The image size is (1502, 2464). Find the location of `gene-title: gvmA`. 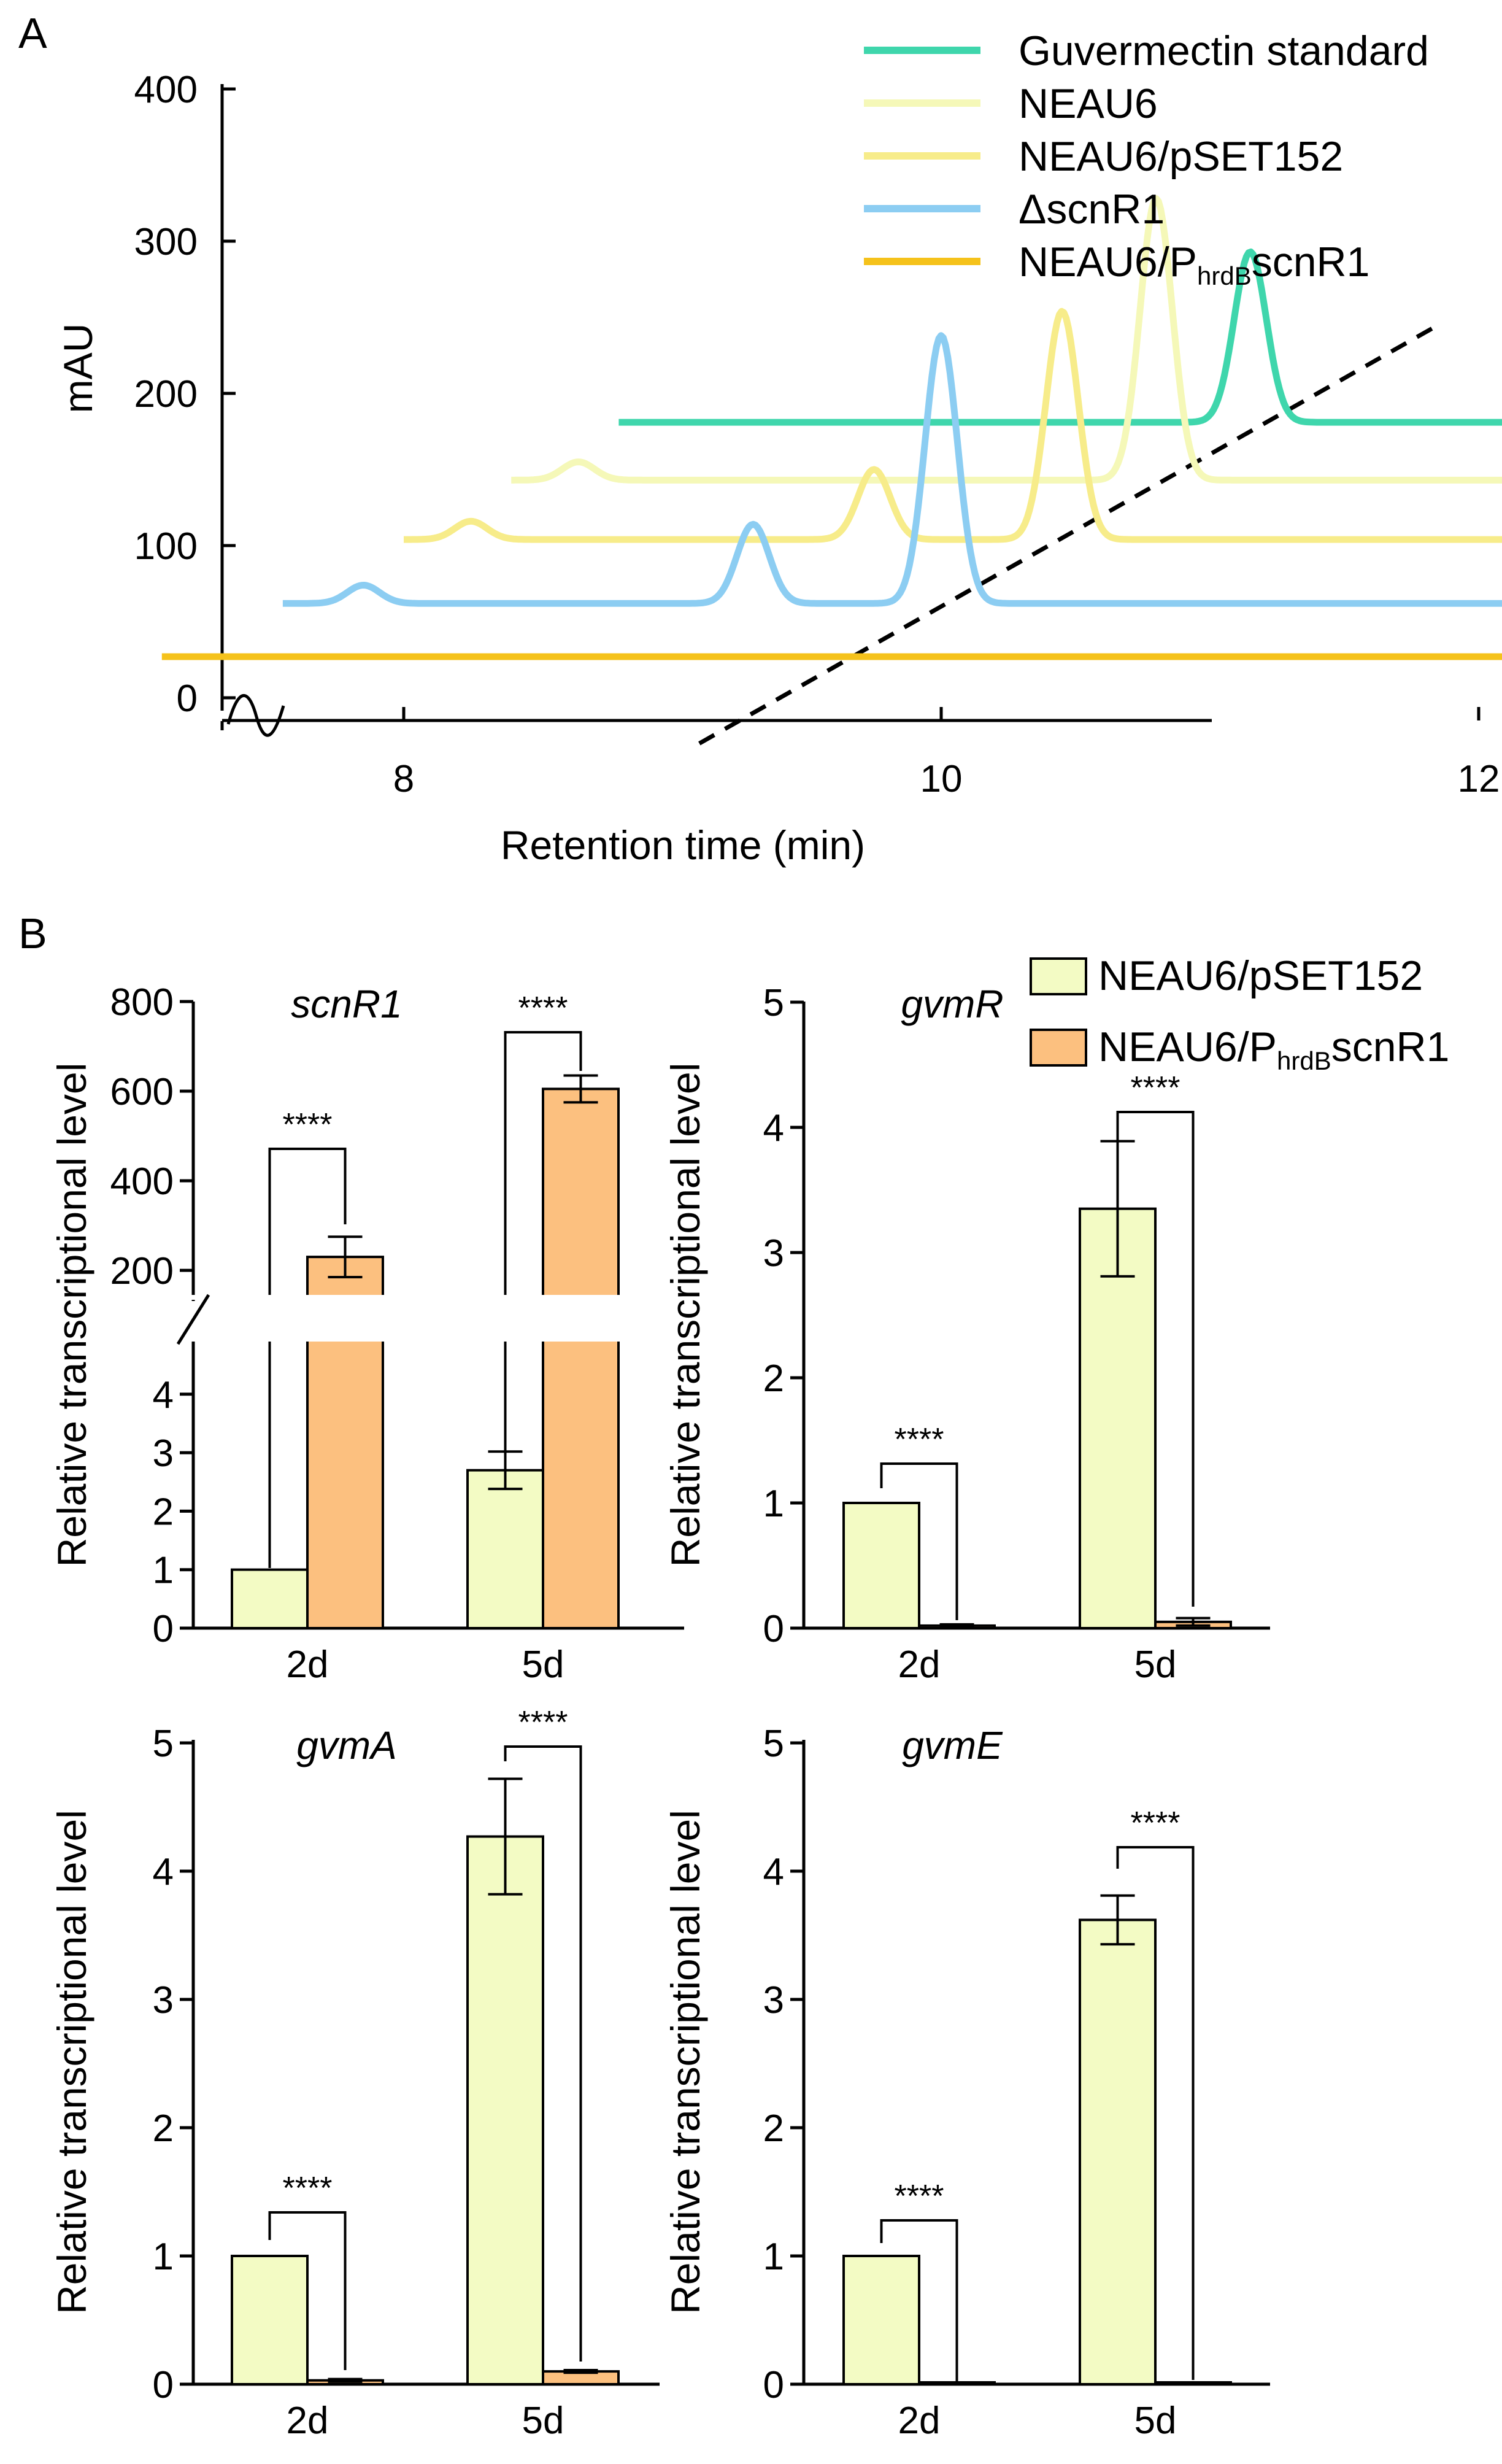

gene-title: gvmA is located at coordinates (346, 1745).